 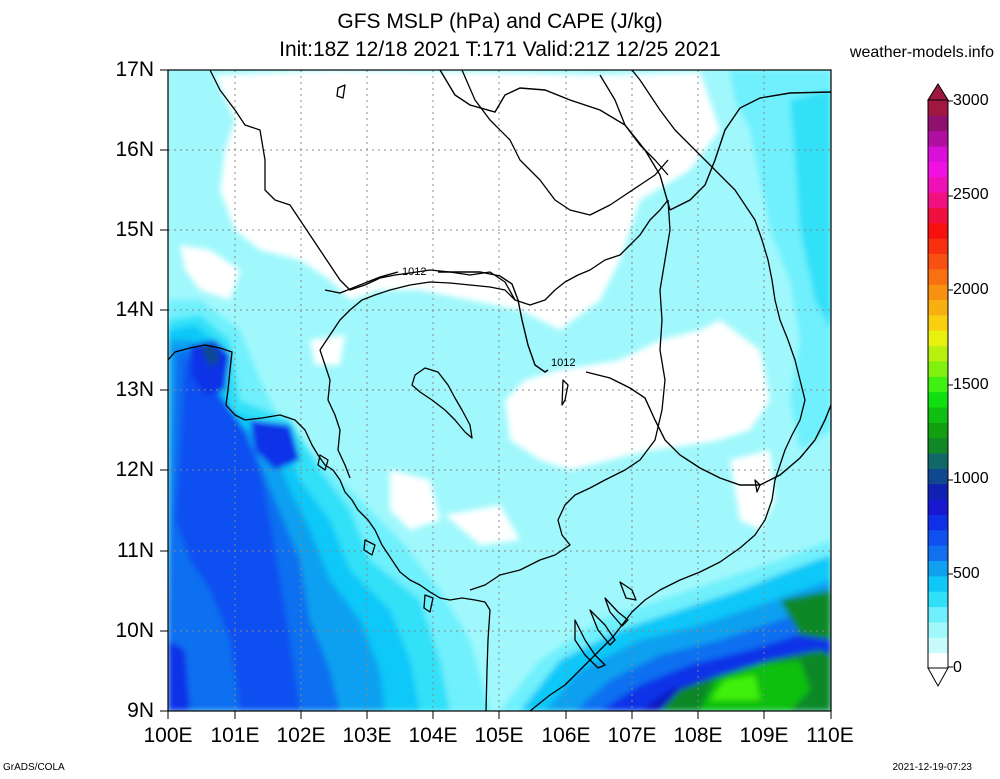 What do you see at coordinates (367, 735) in the screenshot?
I see `lon-label: 103E` at bounding box center [367, 735].